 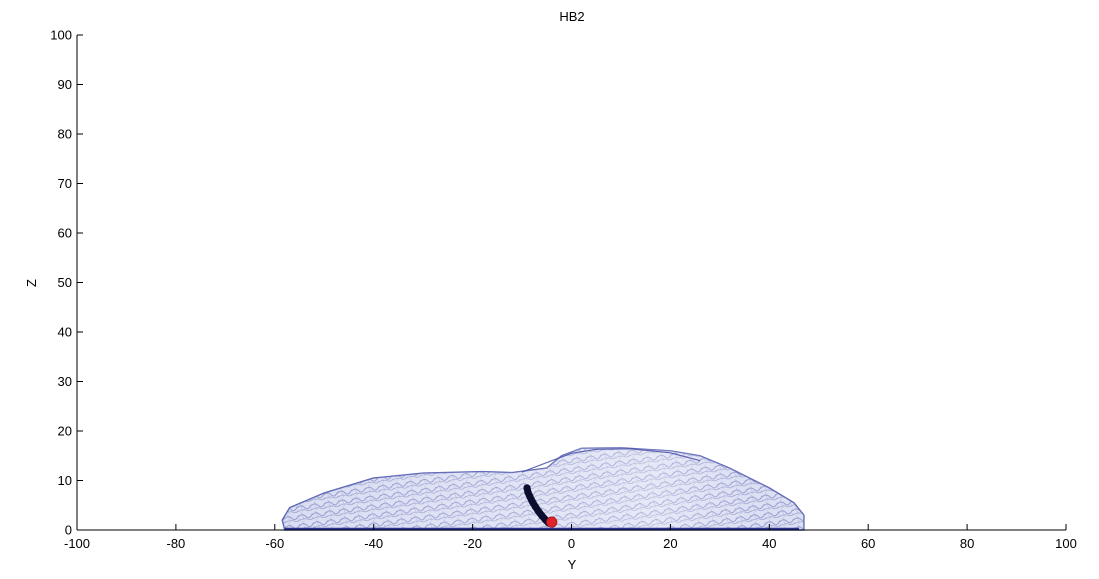 I want to click on y-tick-label: 0, so click(x=68, y=530).